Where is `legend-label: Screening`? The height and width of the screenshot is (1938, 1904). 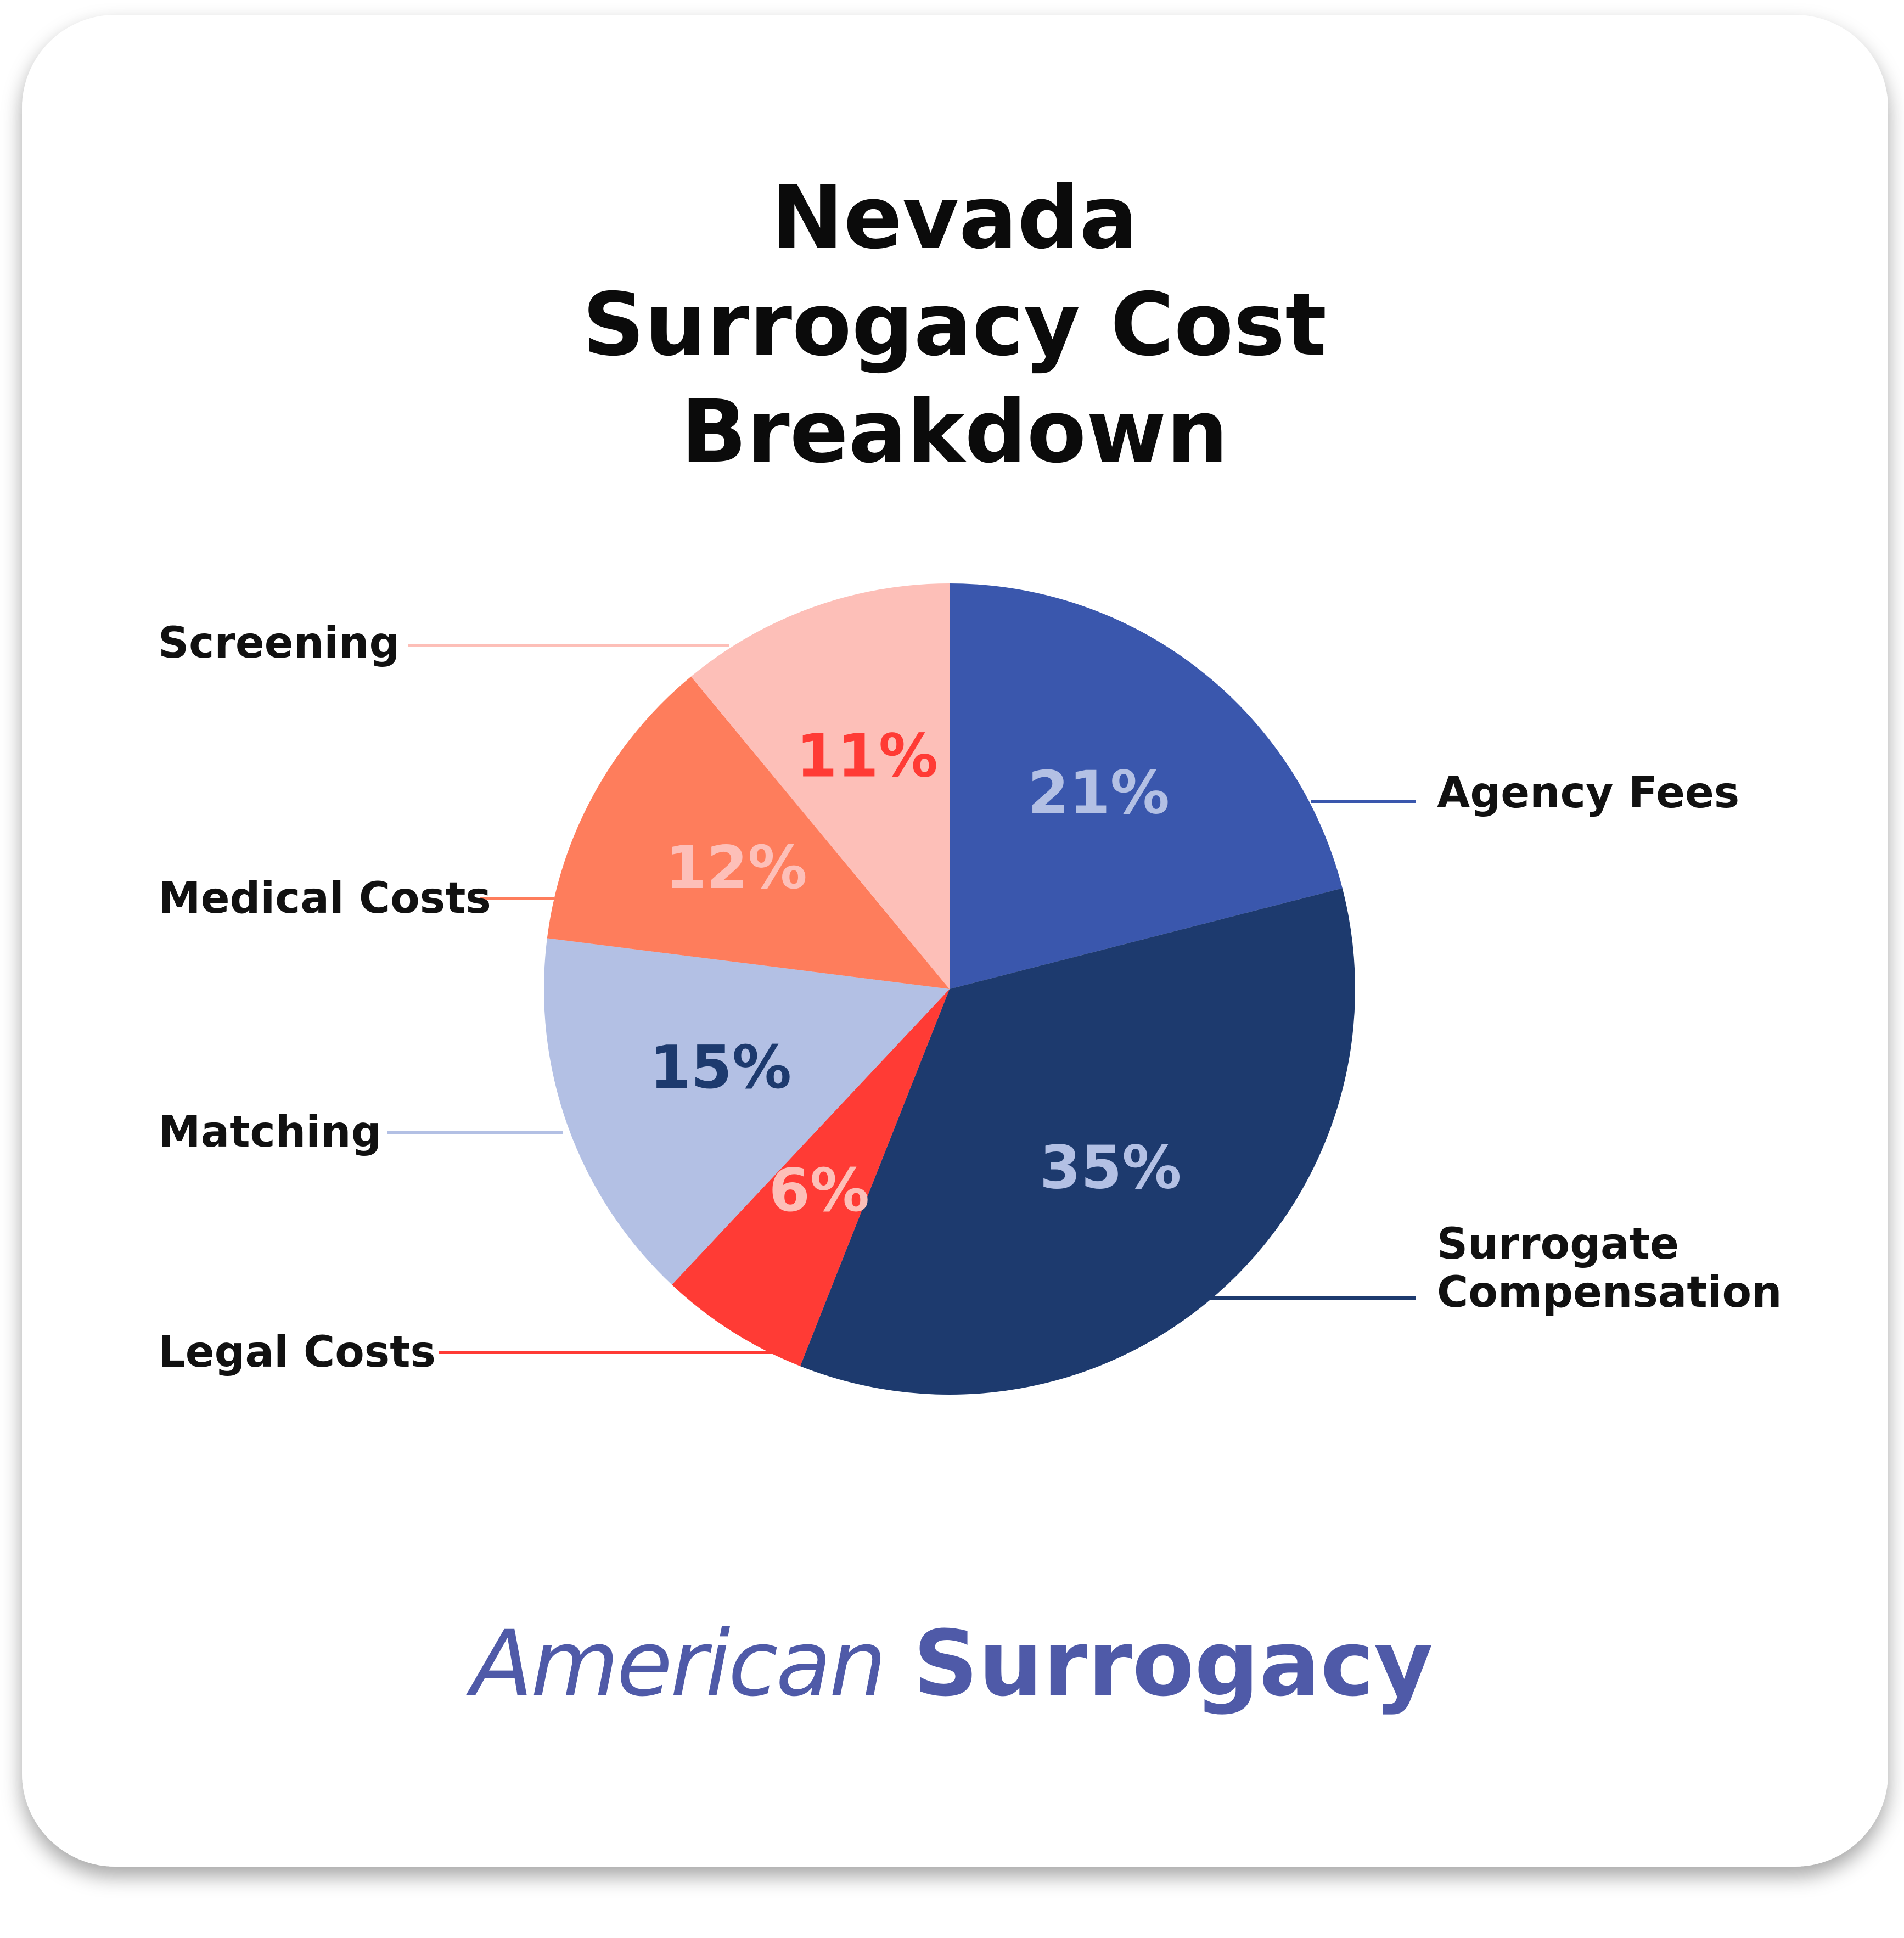
legend-label: Screening is located at coordinates (279, 643).